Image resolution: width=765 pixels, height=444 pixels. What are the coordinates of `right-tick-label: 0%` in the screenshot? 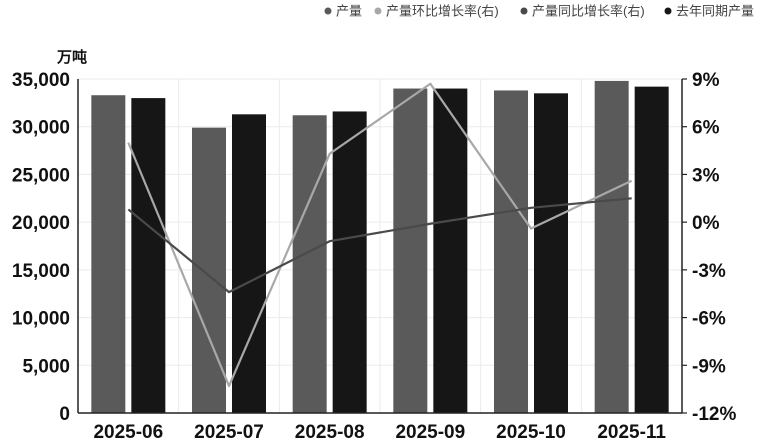 It's located at (706, 223).